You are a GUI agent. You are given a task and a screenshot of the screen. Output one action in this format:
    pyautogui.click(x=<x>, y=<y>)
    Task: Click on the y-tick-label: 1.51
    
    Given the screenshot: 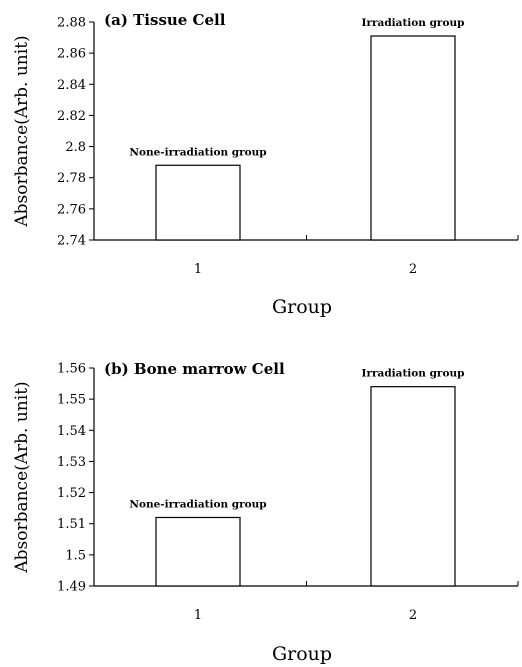 What is the action you would take?
    pyautogui.click(x=71, y=524)
    